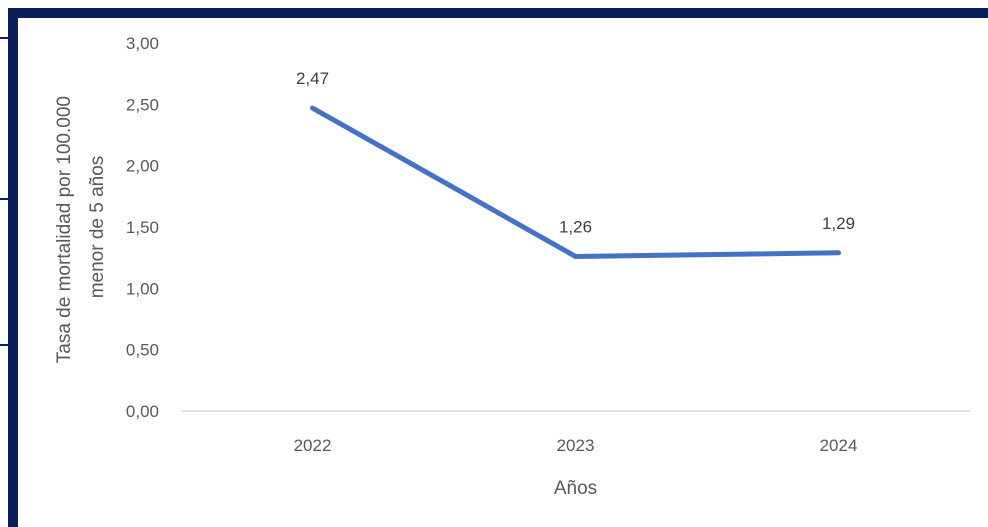 Image resolution: width=988 pixels, height=527 pixels. I want to click on x-axis-ticks: 2022 2023 2024, so click(576, 445).